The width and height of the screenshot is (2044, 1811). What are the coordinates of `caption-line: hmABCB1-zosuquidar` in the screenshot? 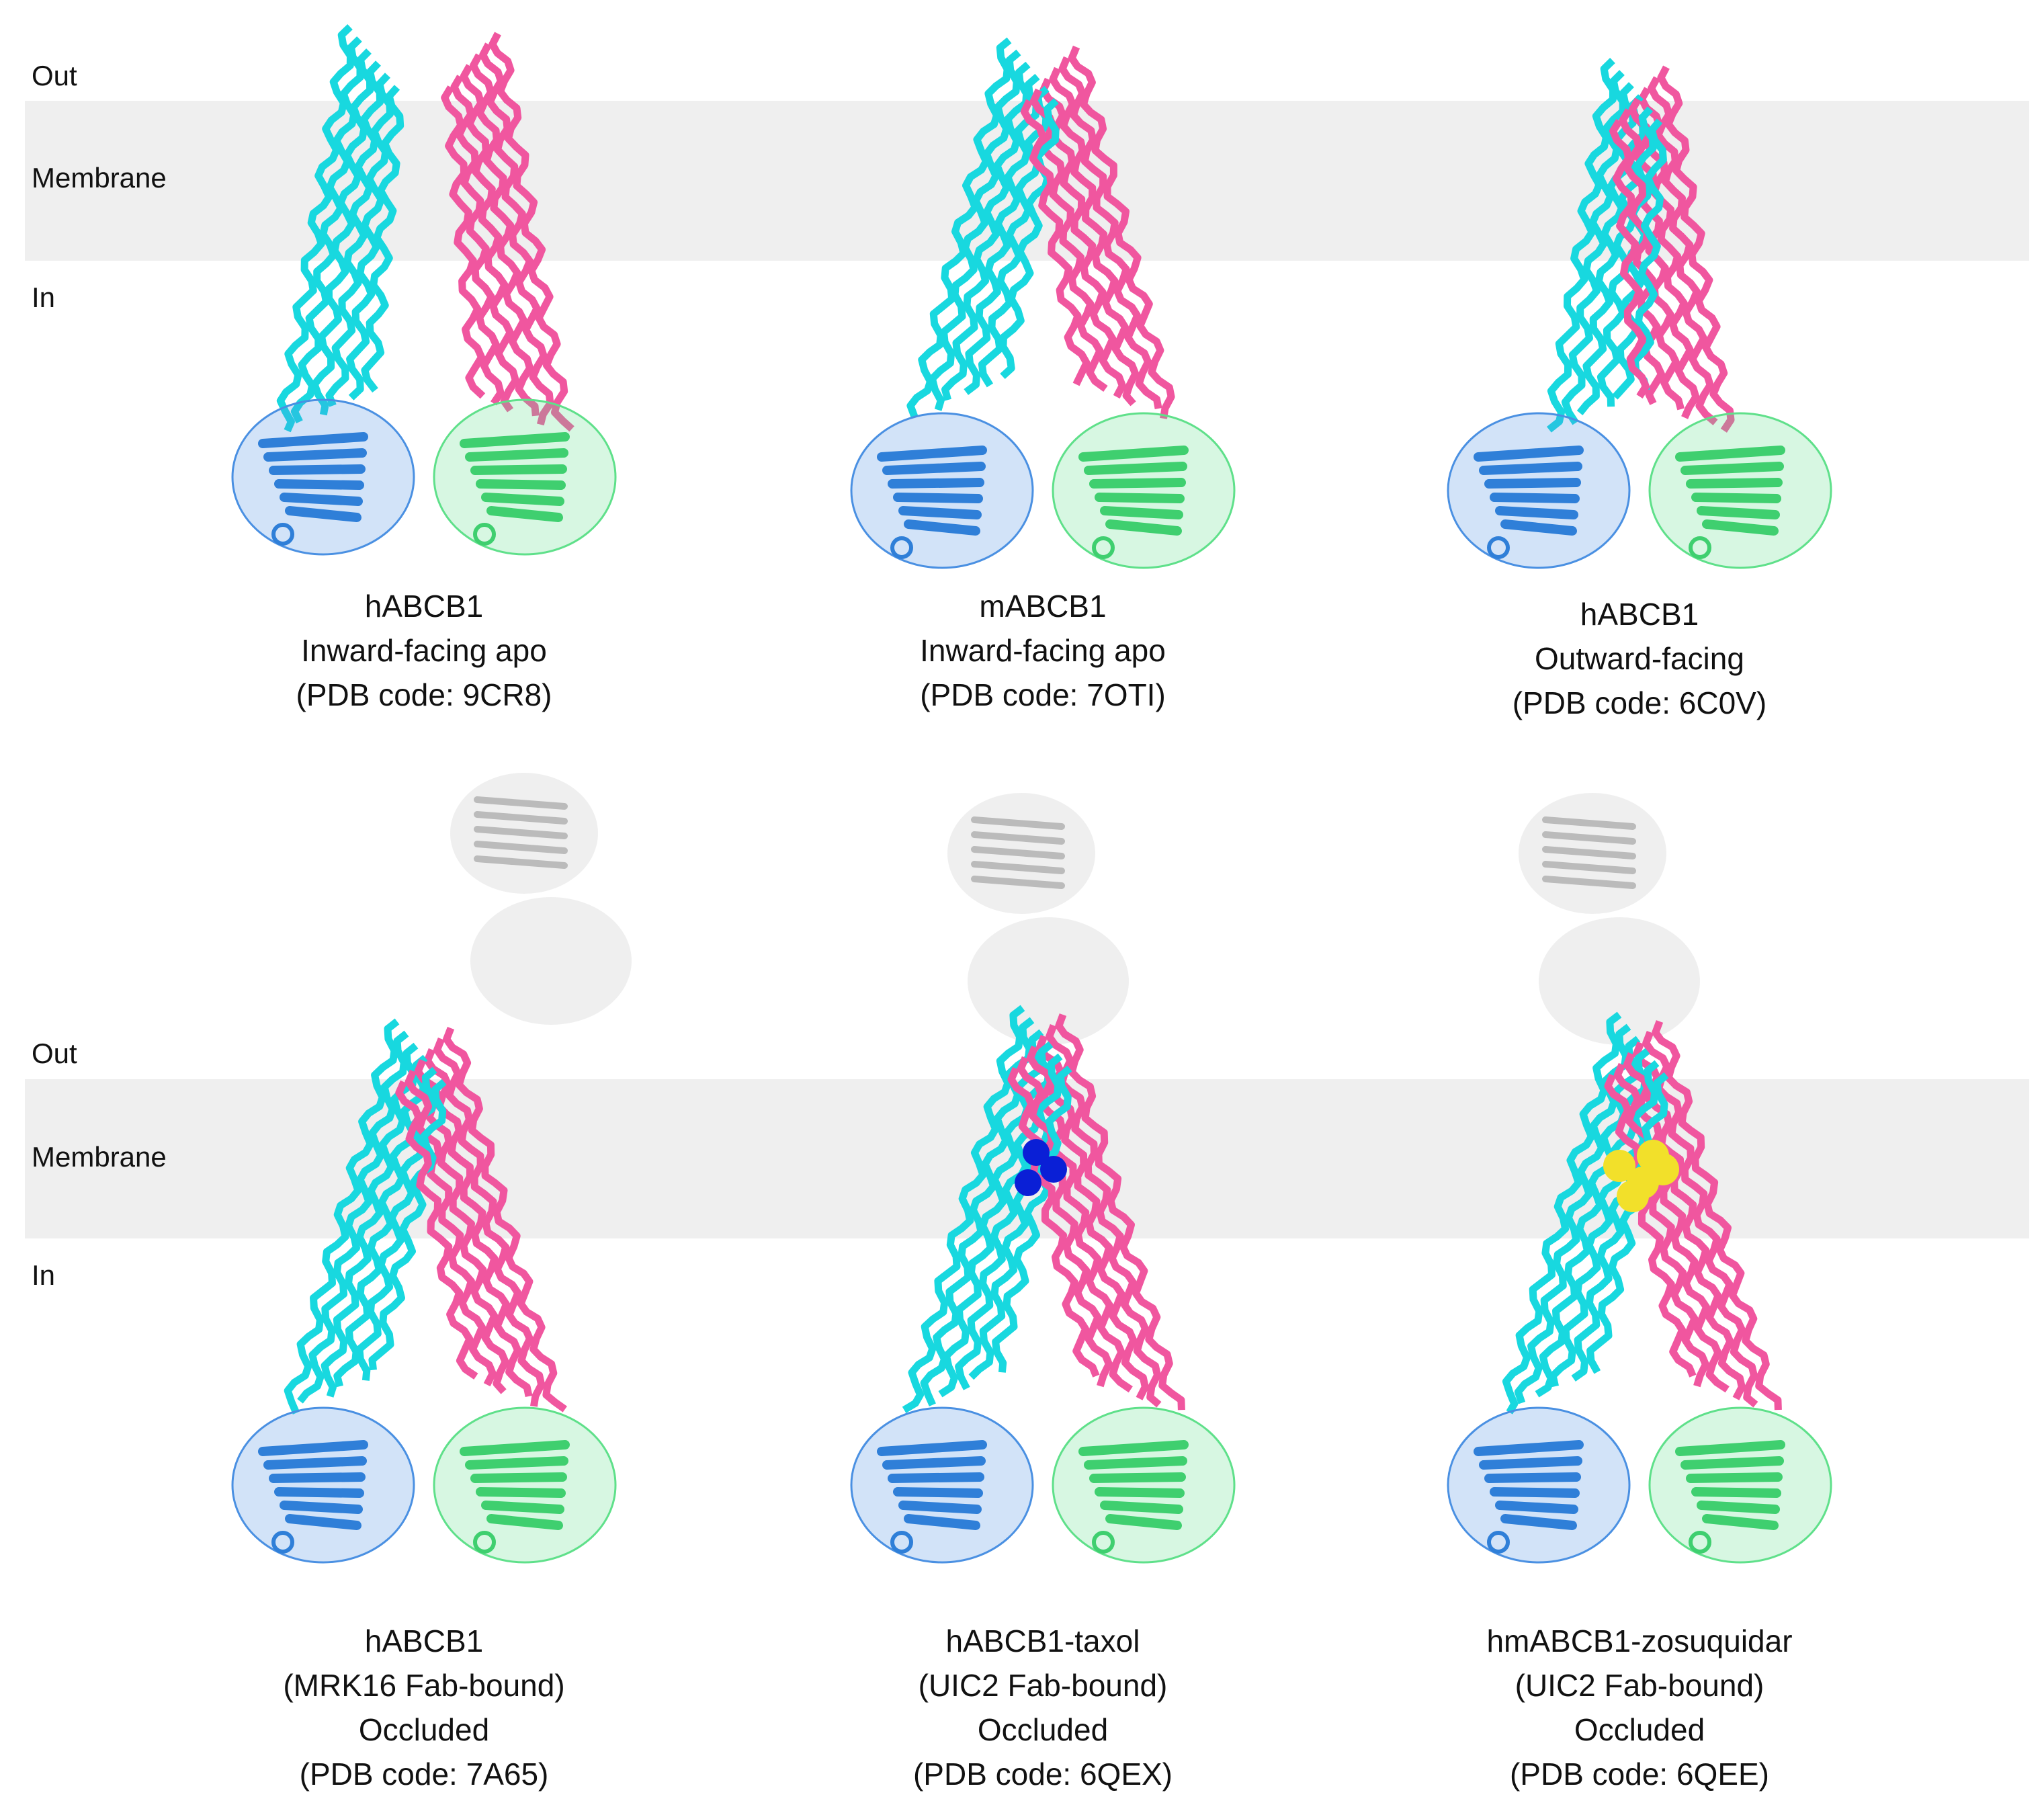 It's located at (1639, 1641).